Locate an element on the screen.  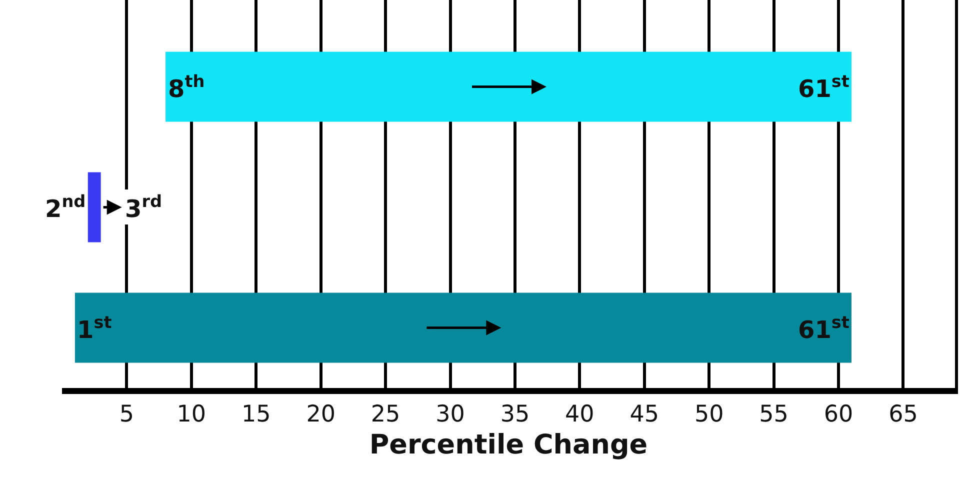
annotation: 8$^{th}$ is located at coordinates (186, 87).